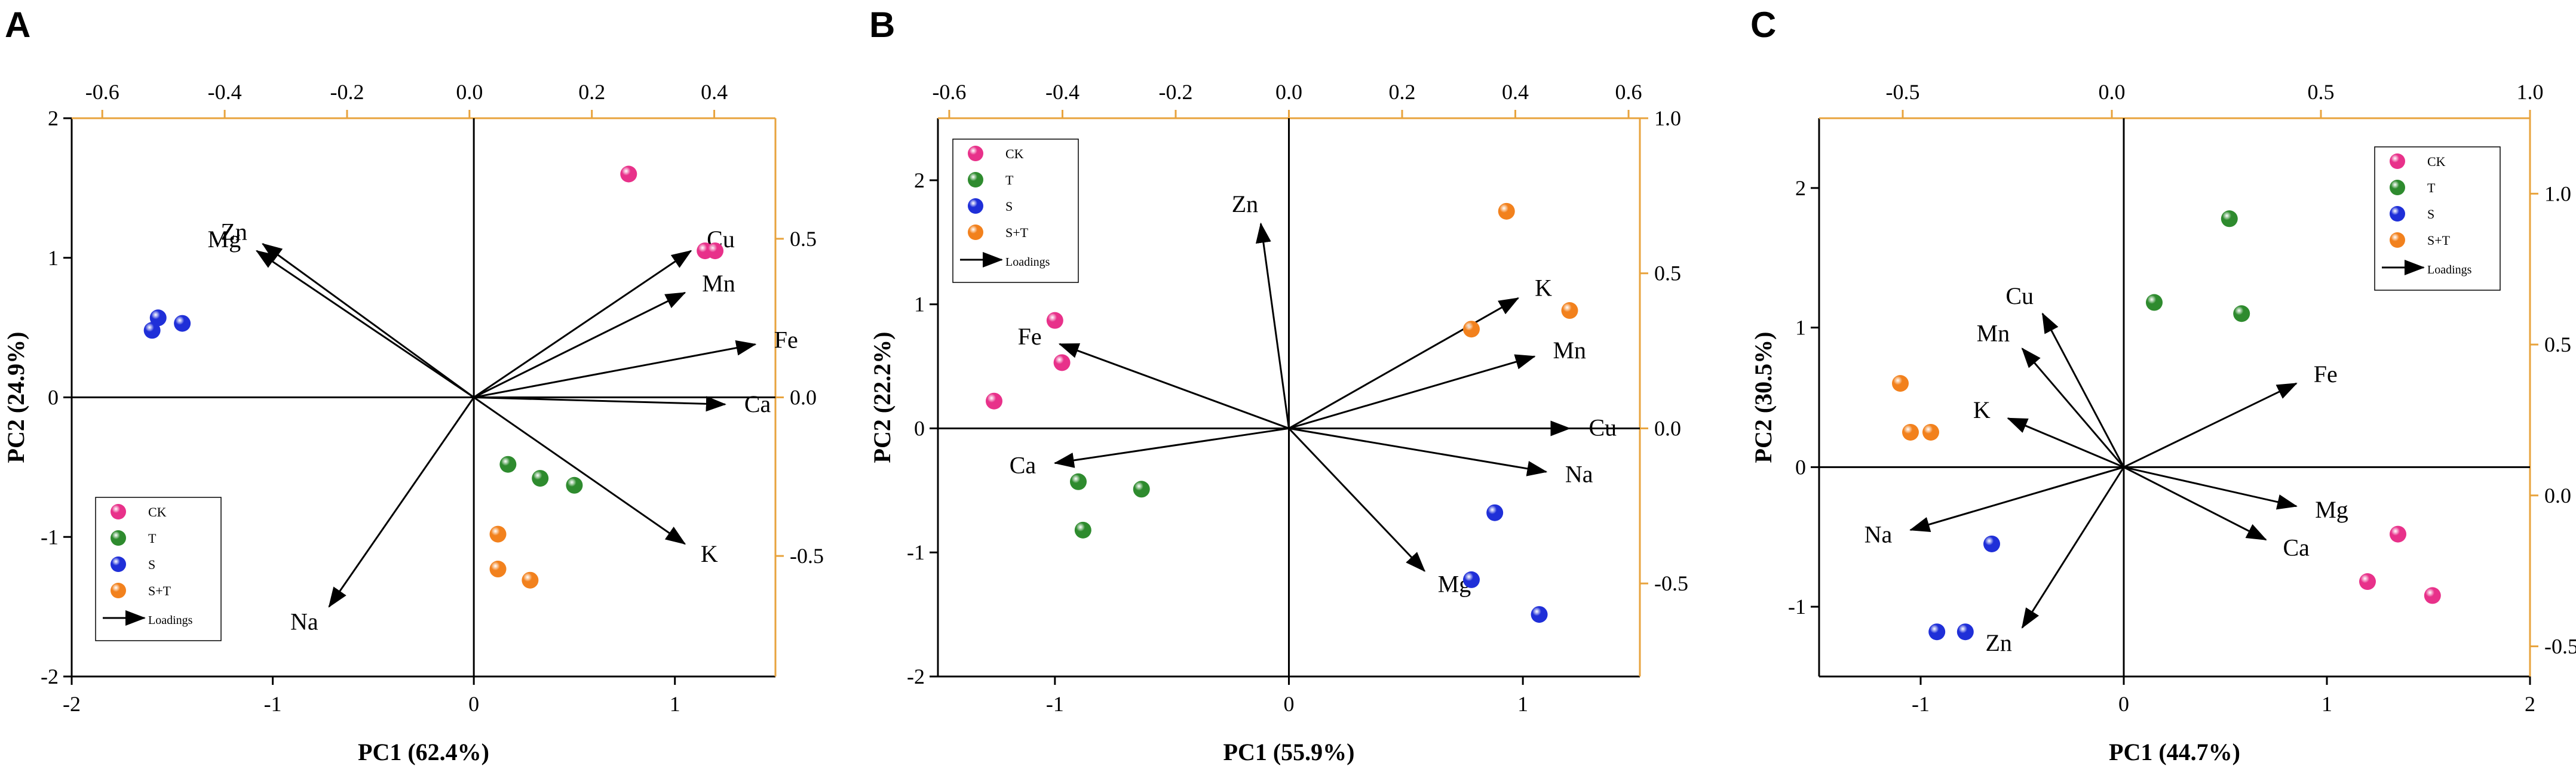 Image resolution: width=2576 pixels, height=778 pixels. I want to click on top-tick-label: 0.5, so click(2321, 92).